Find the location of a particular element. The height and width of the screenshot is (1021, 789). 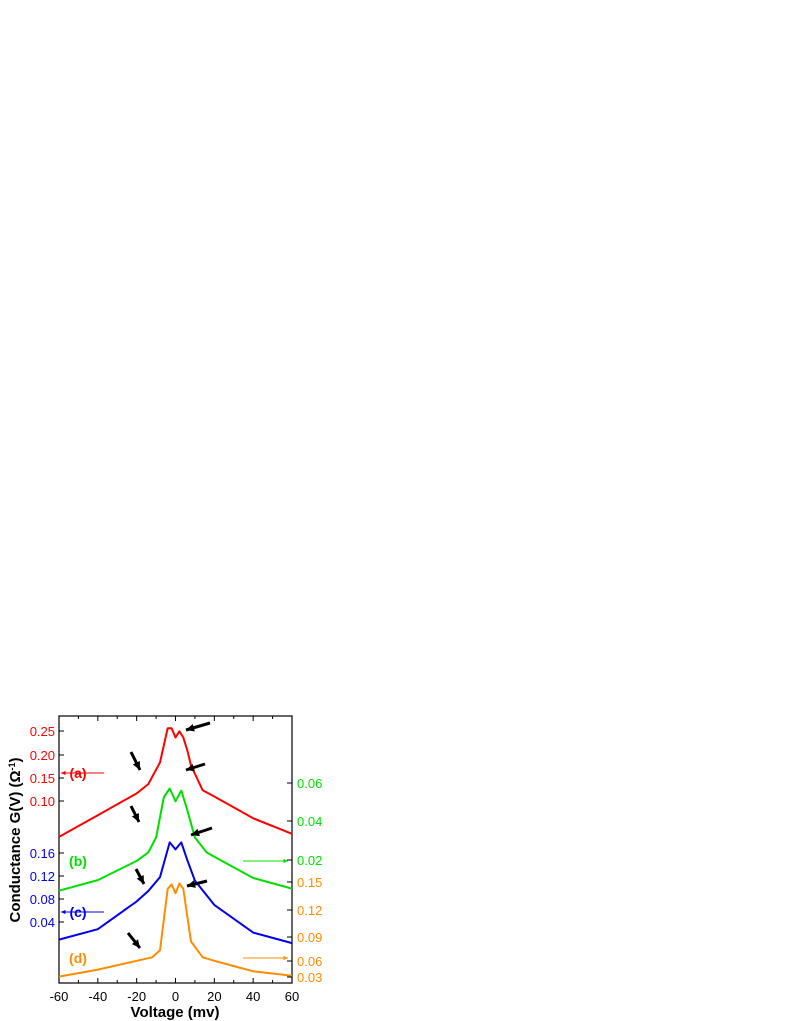

y-tick-label: 0.16 is located at coordinates (42, 853).